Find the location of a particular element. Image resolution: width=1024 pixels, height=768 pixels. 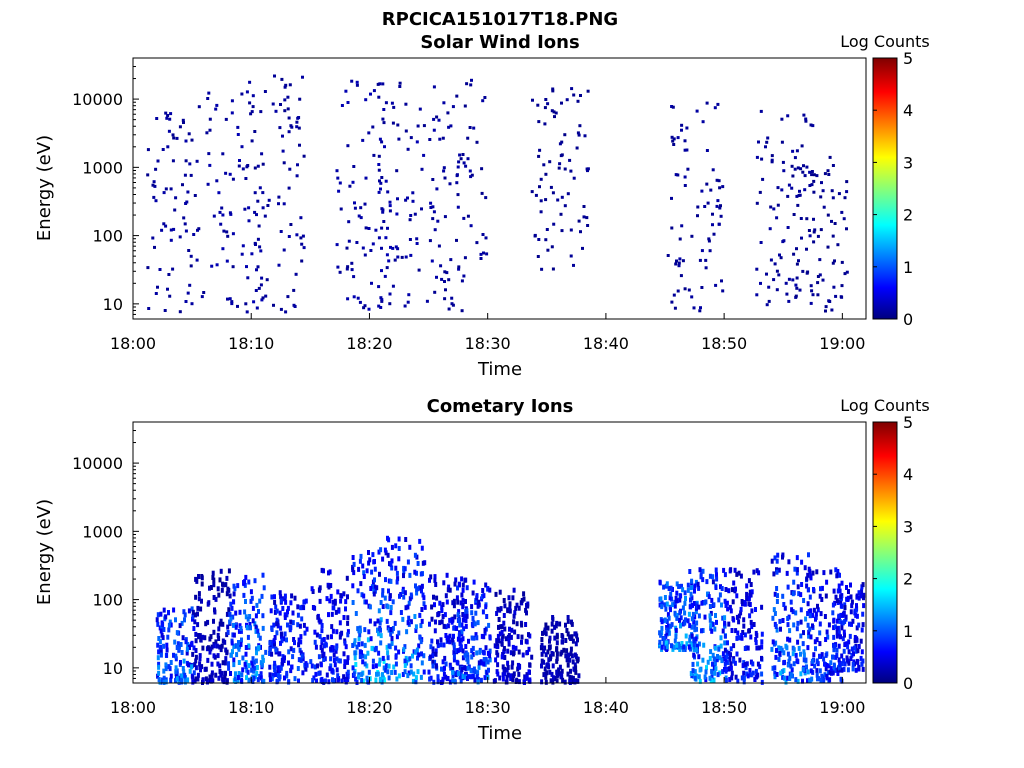

figure-title: RPCICA151017T18.PNG is located at coordinates (500, 19).